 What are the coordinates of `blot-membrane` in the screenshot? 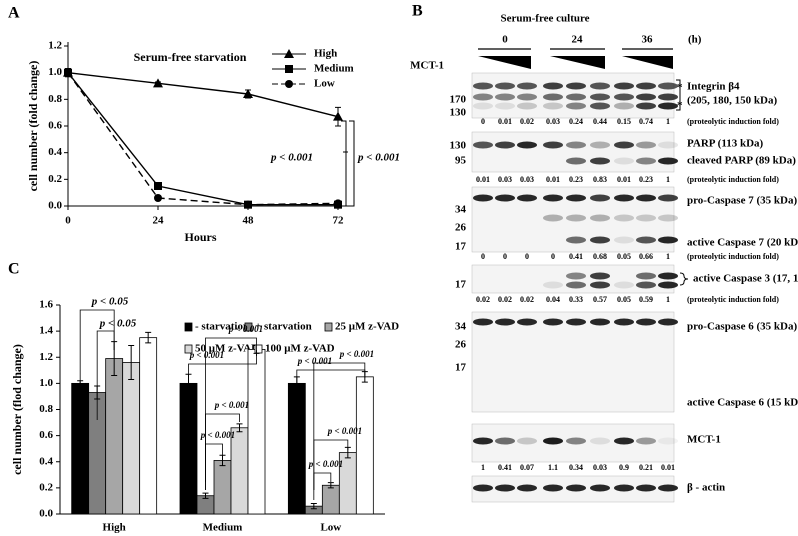 It's located at (573, 152).